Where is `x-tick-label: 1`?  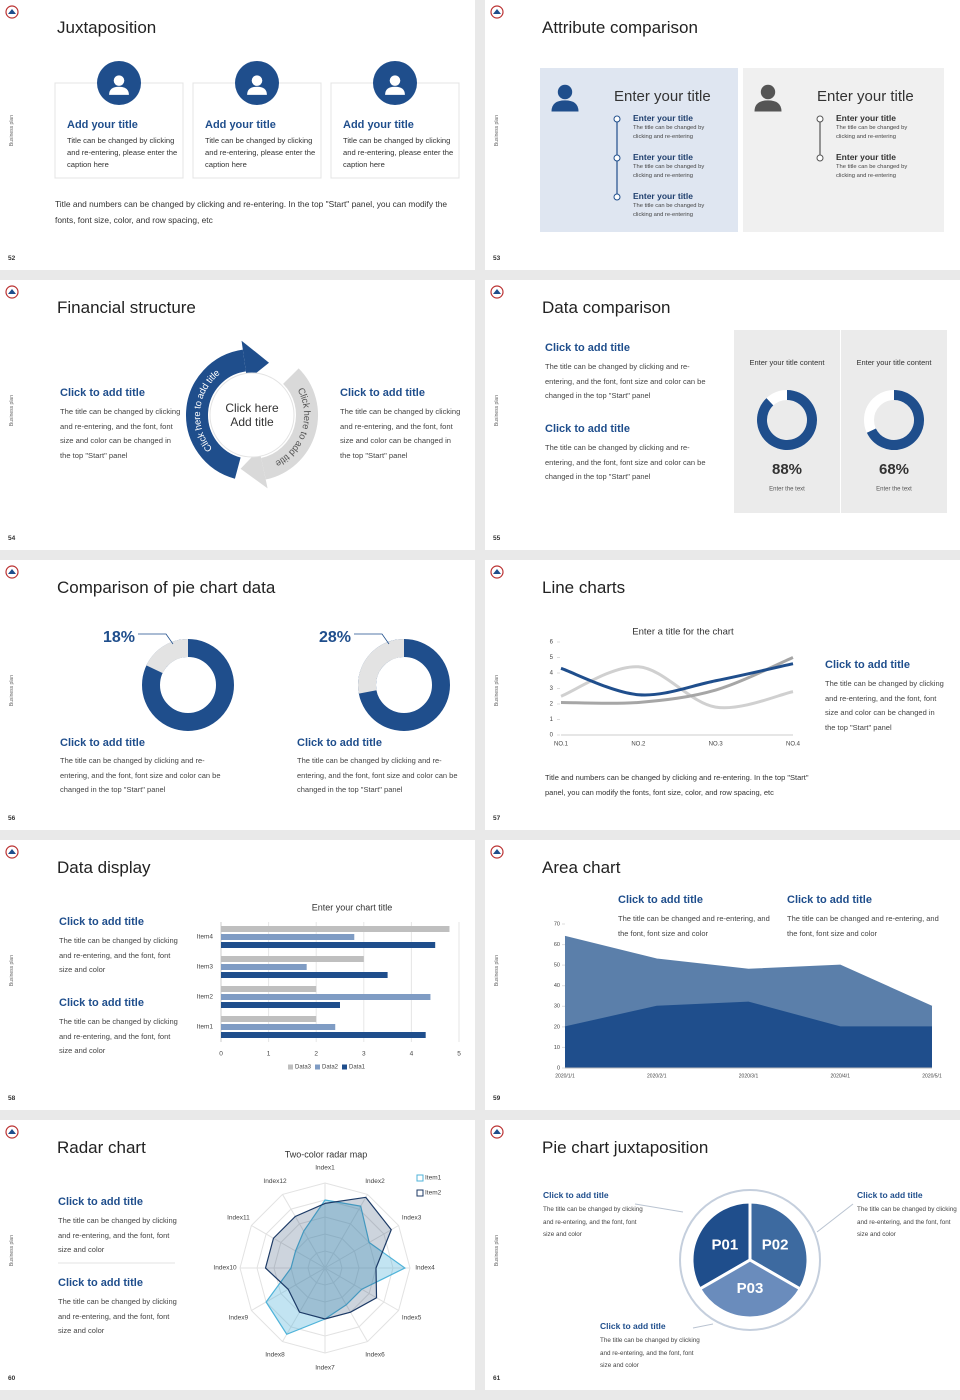 x-tick-label: 1 is located at coordinates (269, 1054).